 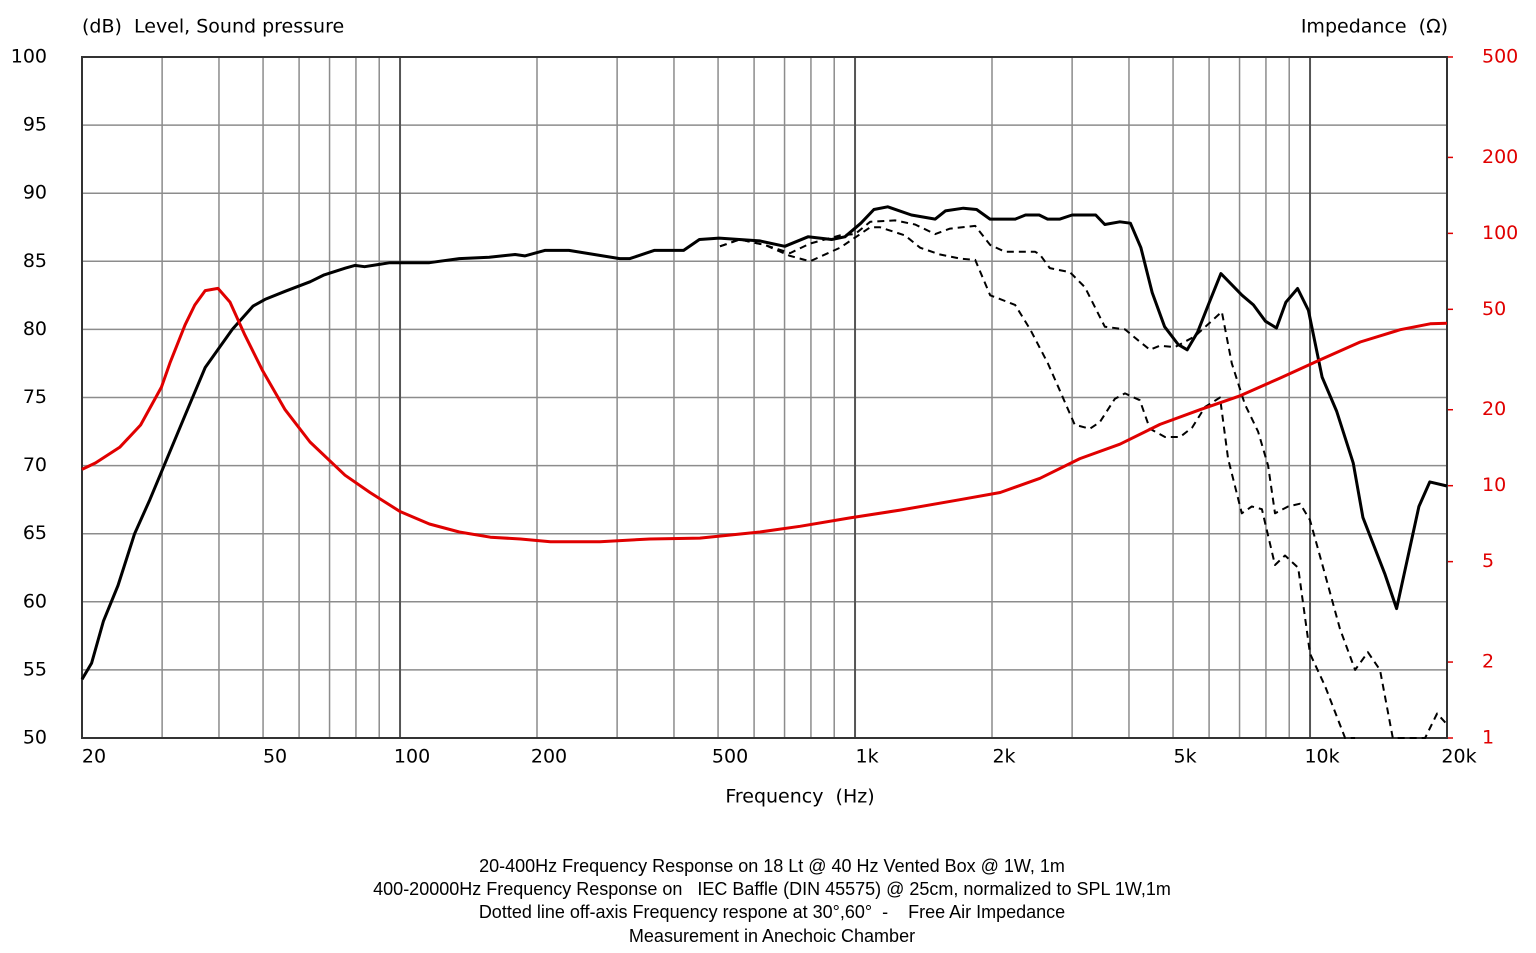 I want to click on chart-title: (dB) Level, Sound pressure, so click(x=213, y=27).